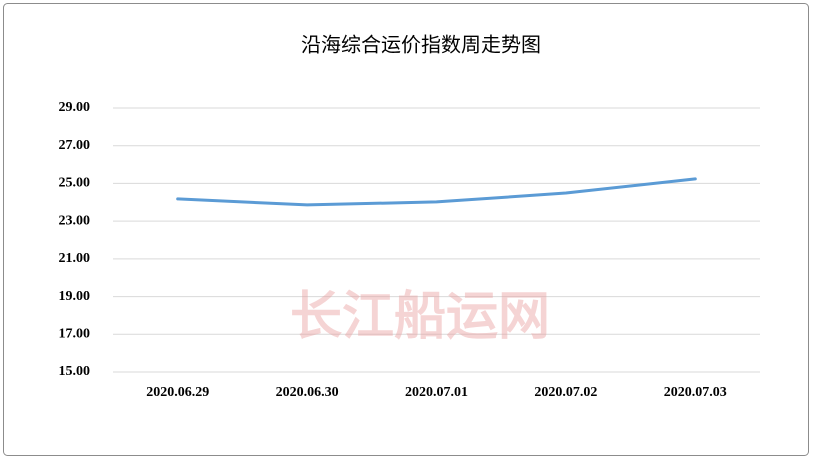 The image size is (813, 460). Describe the element at coordinates (75, 220) in the screenshot. I see `y-tick-label: 23.00` at that location.